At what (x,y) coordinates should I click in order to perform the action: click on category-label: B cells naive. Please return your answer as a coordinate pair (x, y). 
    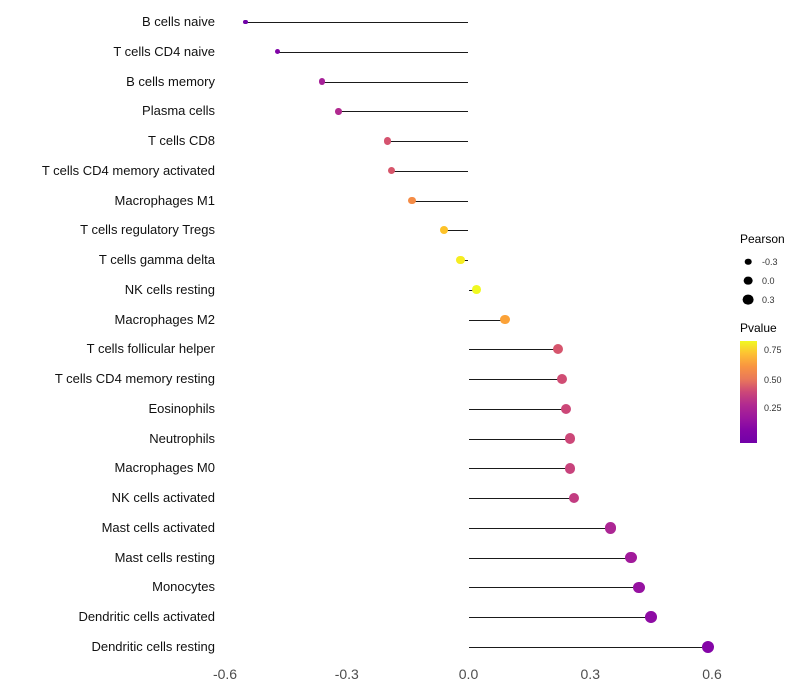
    Looking at the image, I should click on (178, 21).